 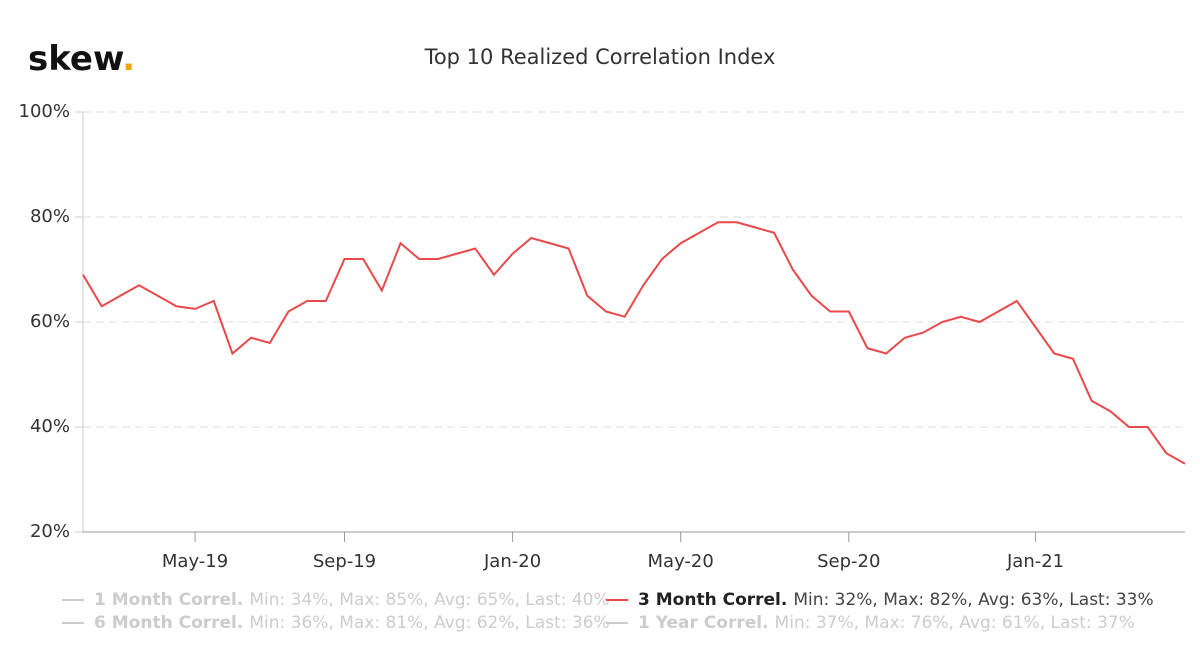 I want to click on legend-stats: Min: 37%, Max: 76%, Avg: 61%, Last: 37%, so click(x=955, y=623).